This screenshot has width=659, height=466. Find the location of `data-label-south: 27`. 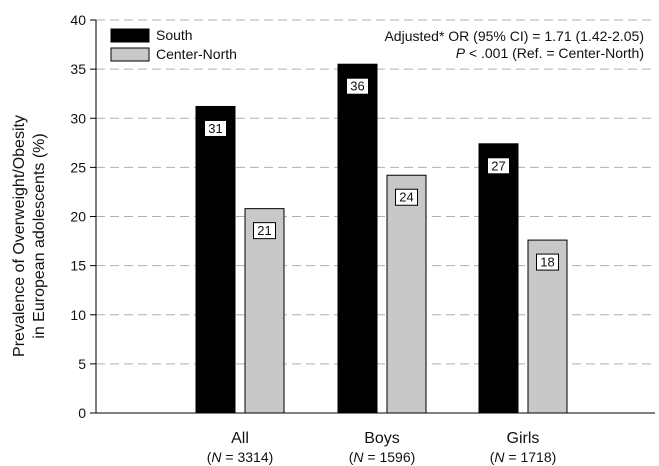

data-label-south: 27 is located at coordinates (498, 165).